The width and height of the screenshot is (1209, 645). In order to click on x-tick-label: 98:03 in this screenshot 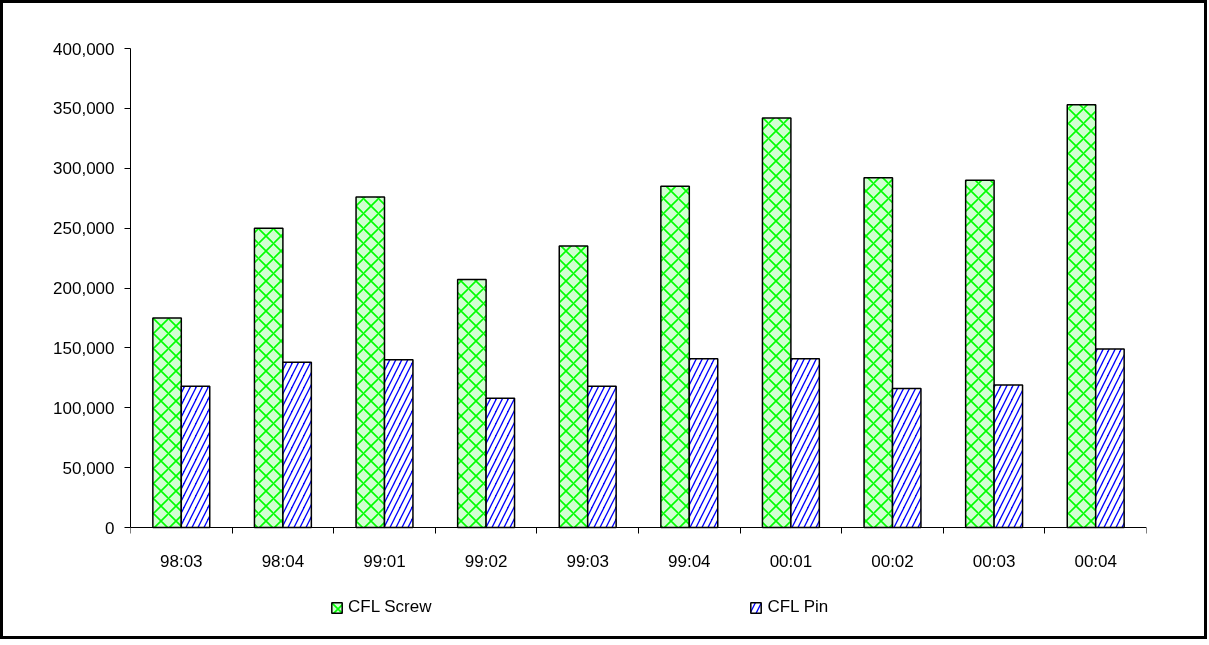, I will do `click(181, 561)`.